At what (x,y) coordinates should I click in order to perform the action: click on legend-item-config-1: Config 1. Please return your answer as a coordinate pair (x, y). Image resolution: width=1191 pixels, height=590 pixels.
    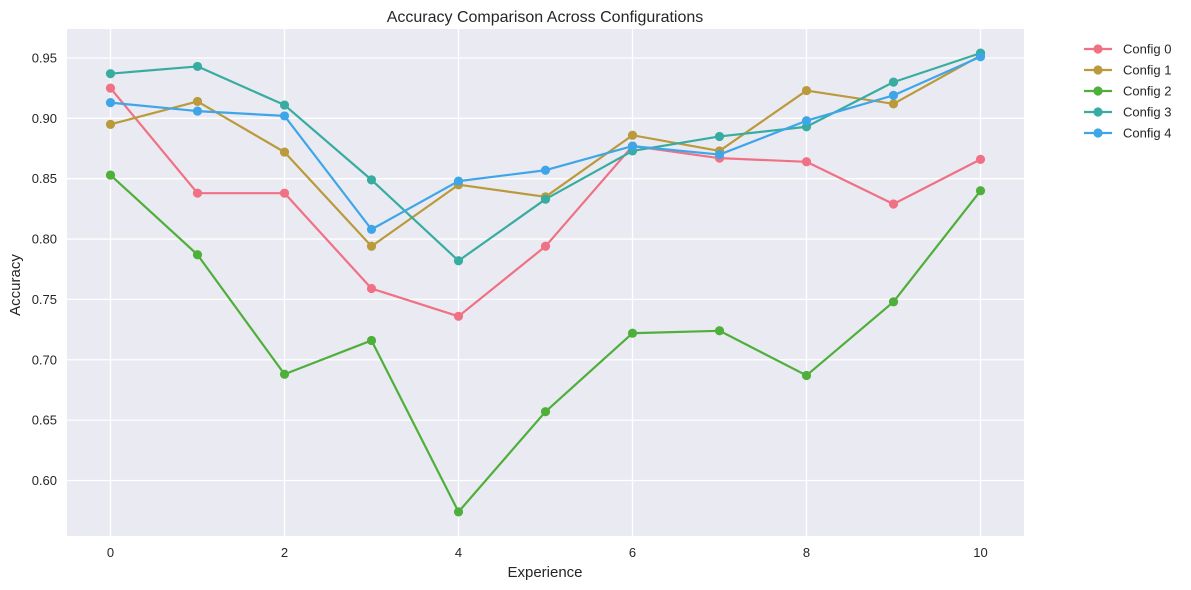
    Looking at the image, I should click on (1127, 70).